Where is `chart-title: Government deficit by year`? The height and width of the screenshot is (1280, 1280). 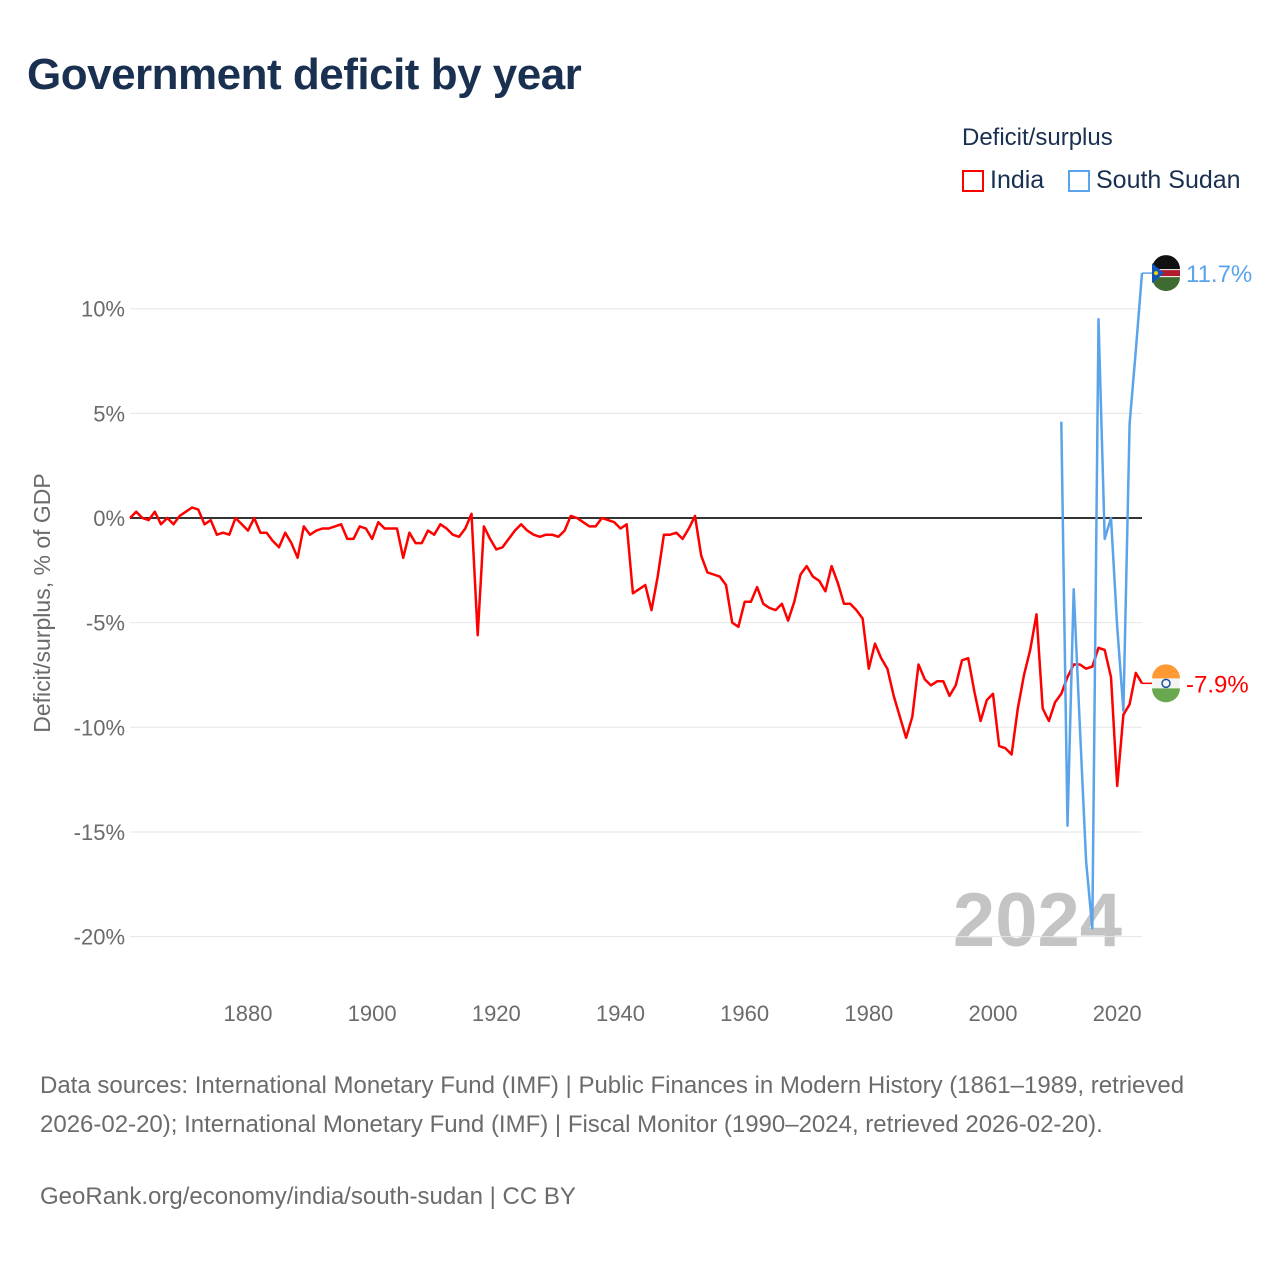 chart-title: Government deficit by year is located at coordinates (304, 74).